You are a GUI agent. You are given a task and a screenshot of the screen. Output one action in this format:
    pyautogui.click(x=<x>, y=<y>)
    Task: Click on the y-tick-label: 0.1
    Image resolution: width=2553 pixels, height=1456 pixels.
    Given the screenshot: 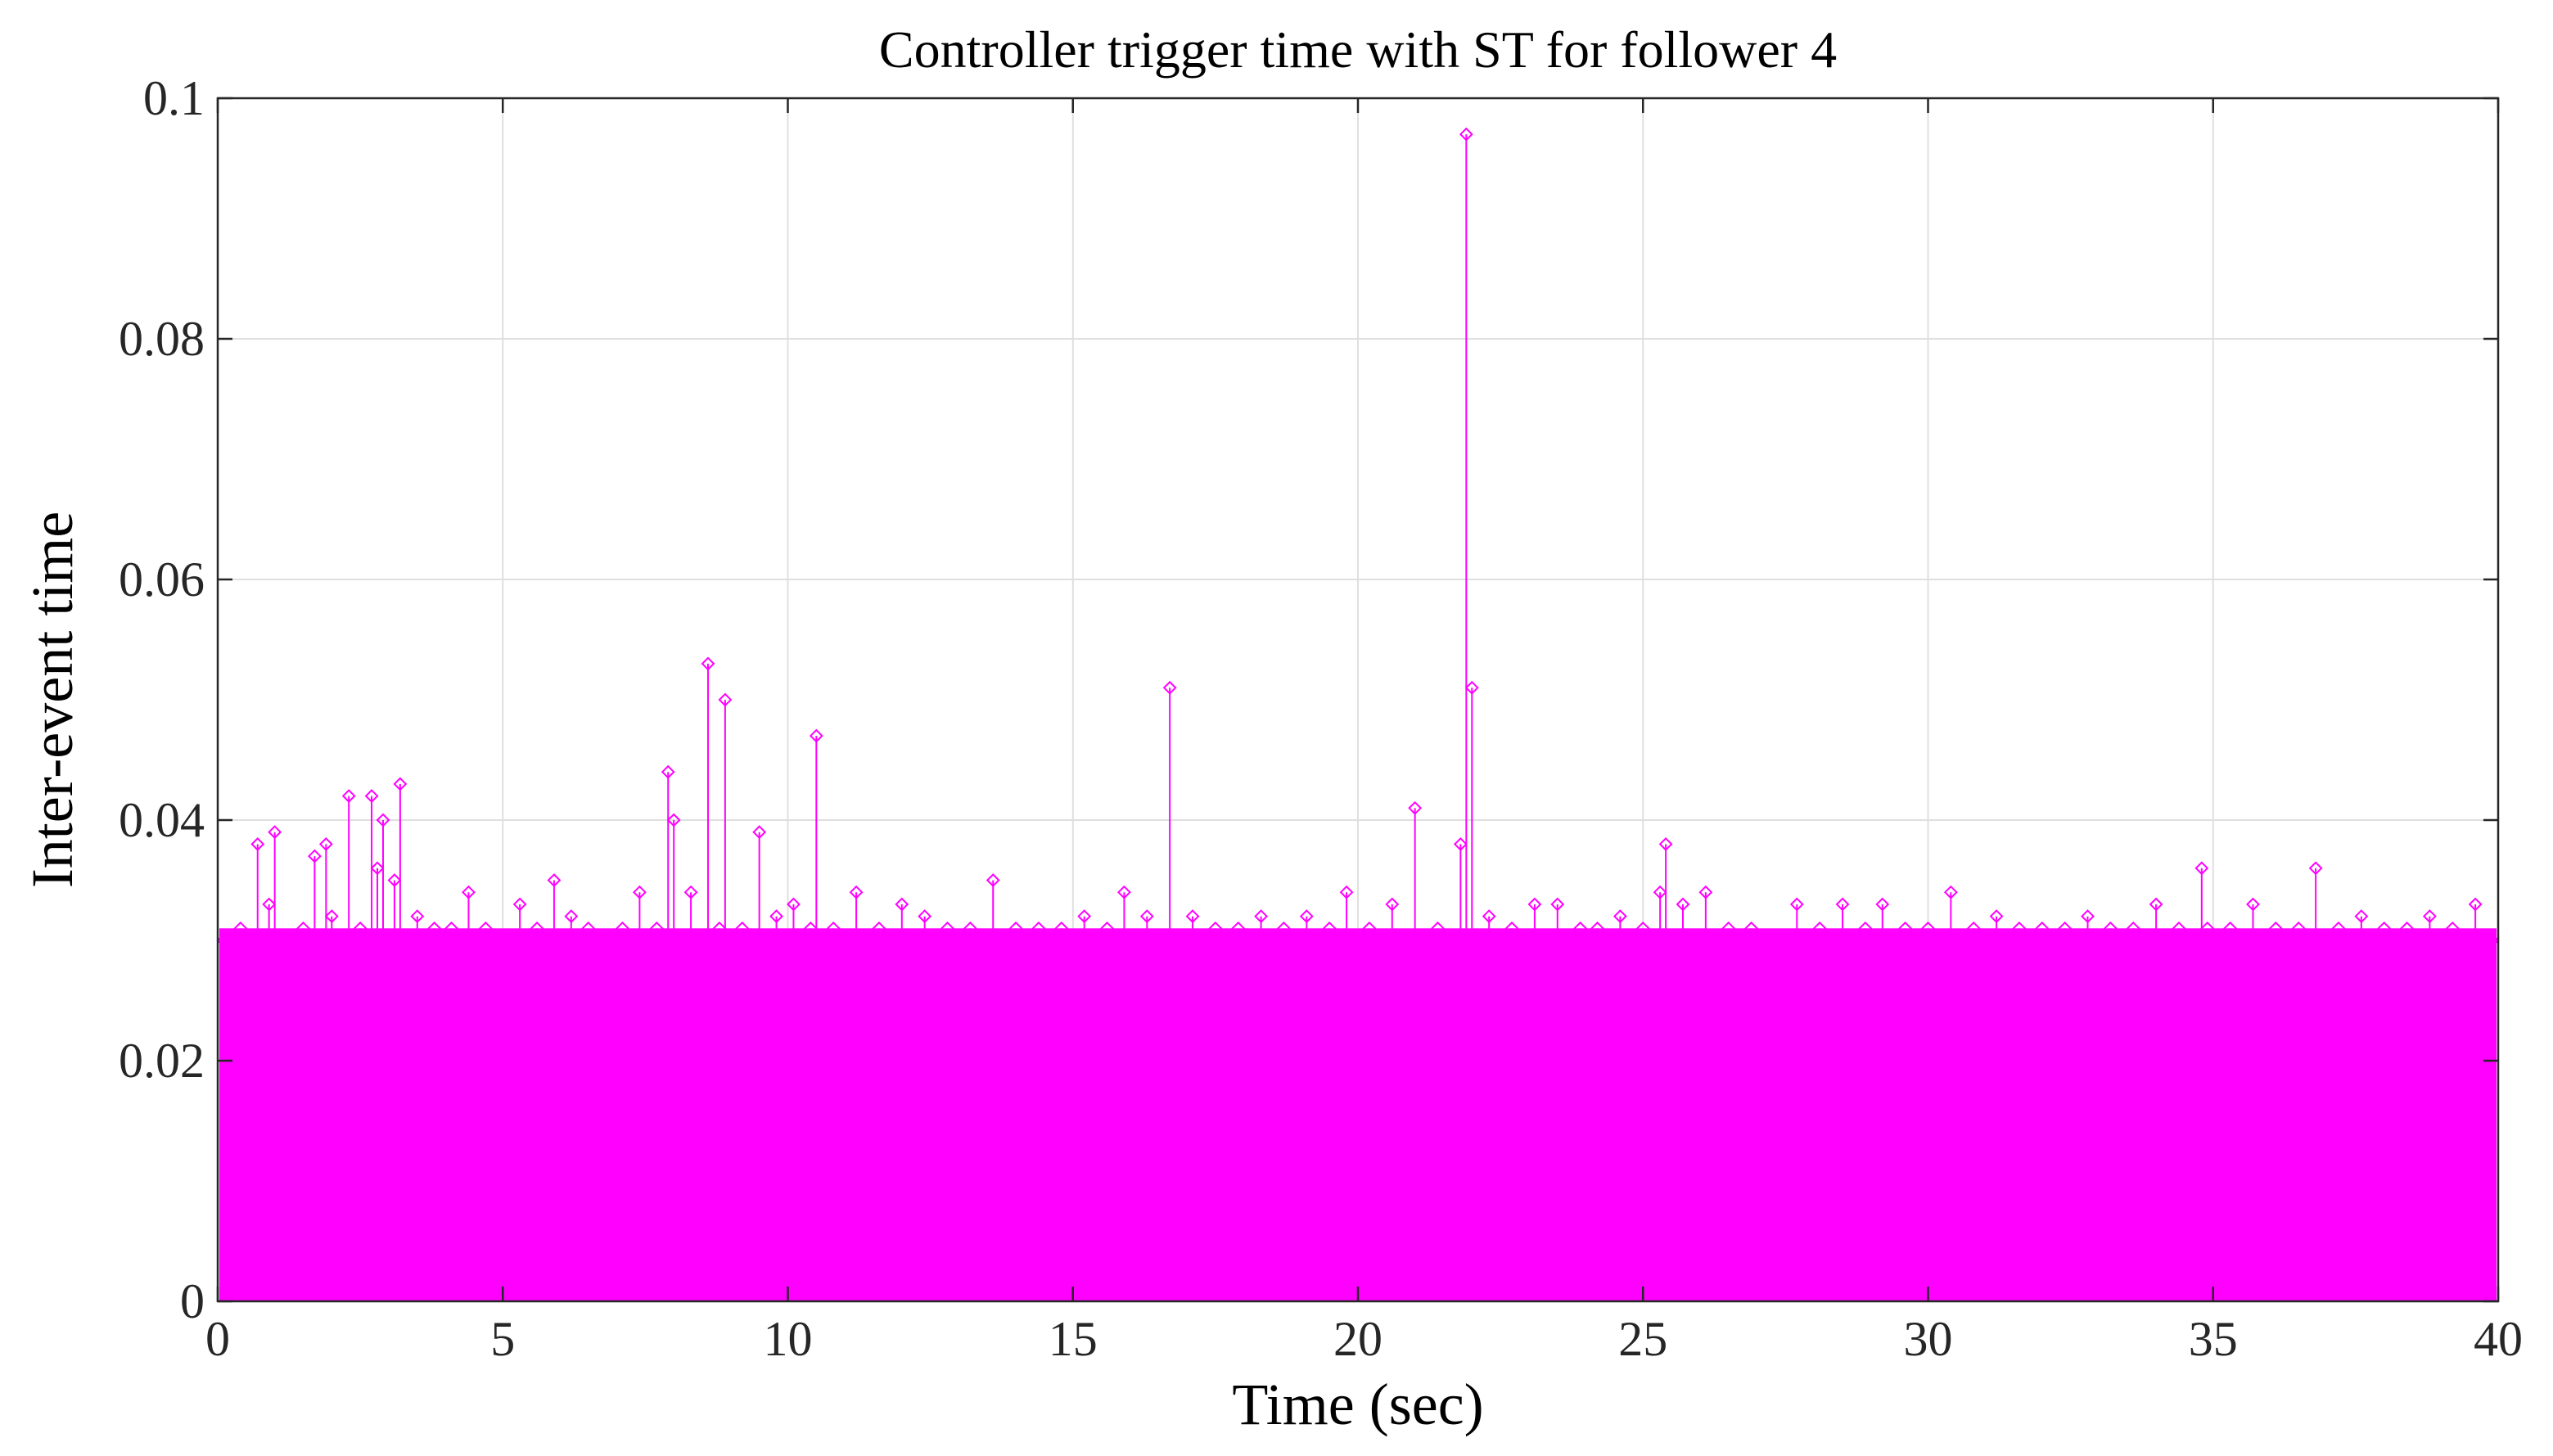 What is the action you would take?
    pyautogui.click(x=174, y=98)
    